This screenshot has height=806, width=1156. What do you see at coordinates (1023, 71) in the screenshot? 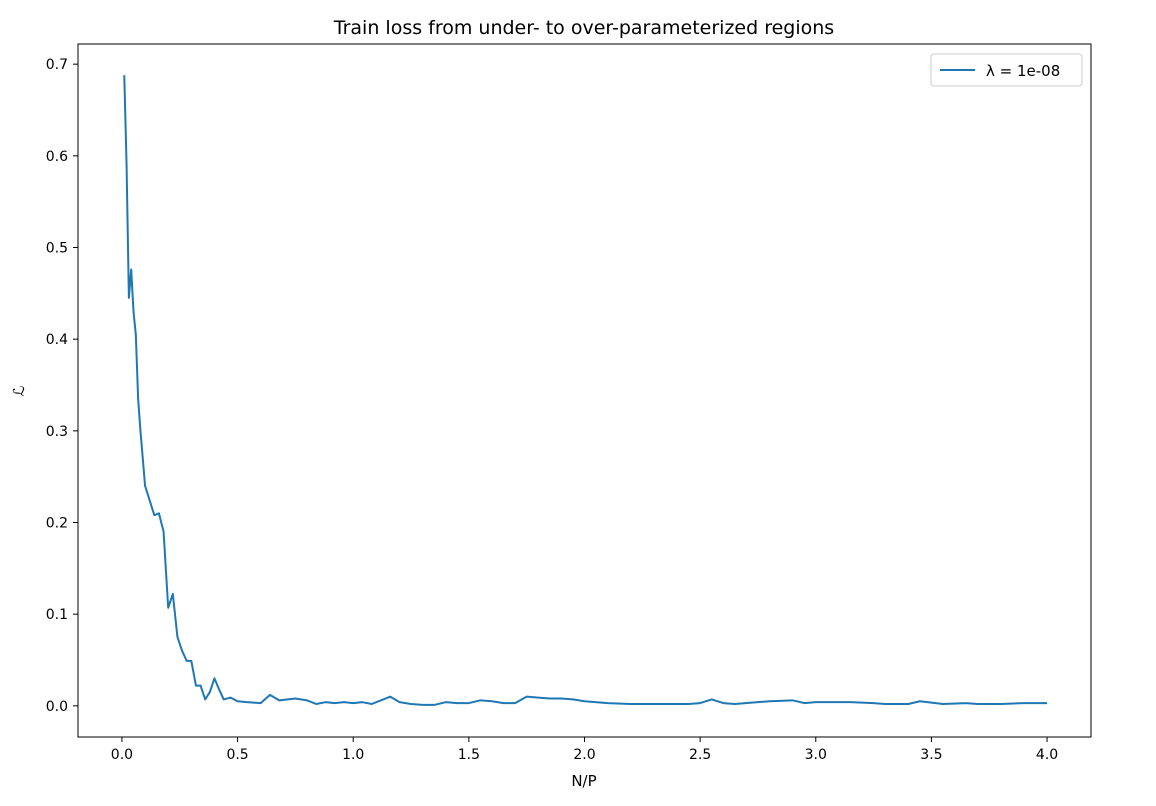
I see `legend-label: λ = 1e-08` at bounding box center [1023, 71].